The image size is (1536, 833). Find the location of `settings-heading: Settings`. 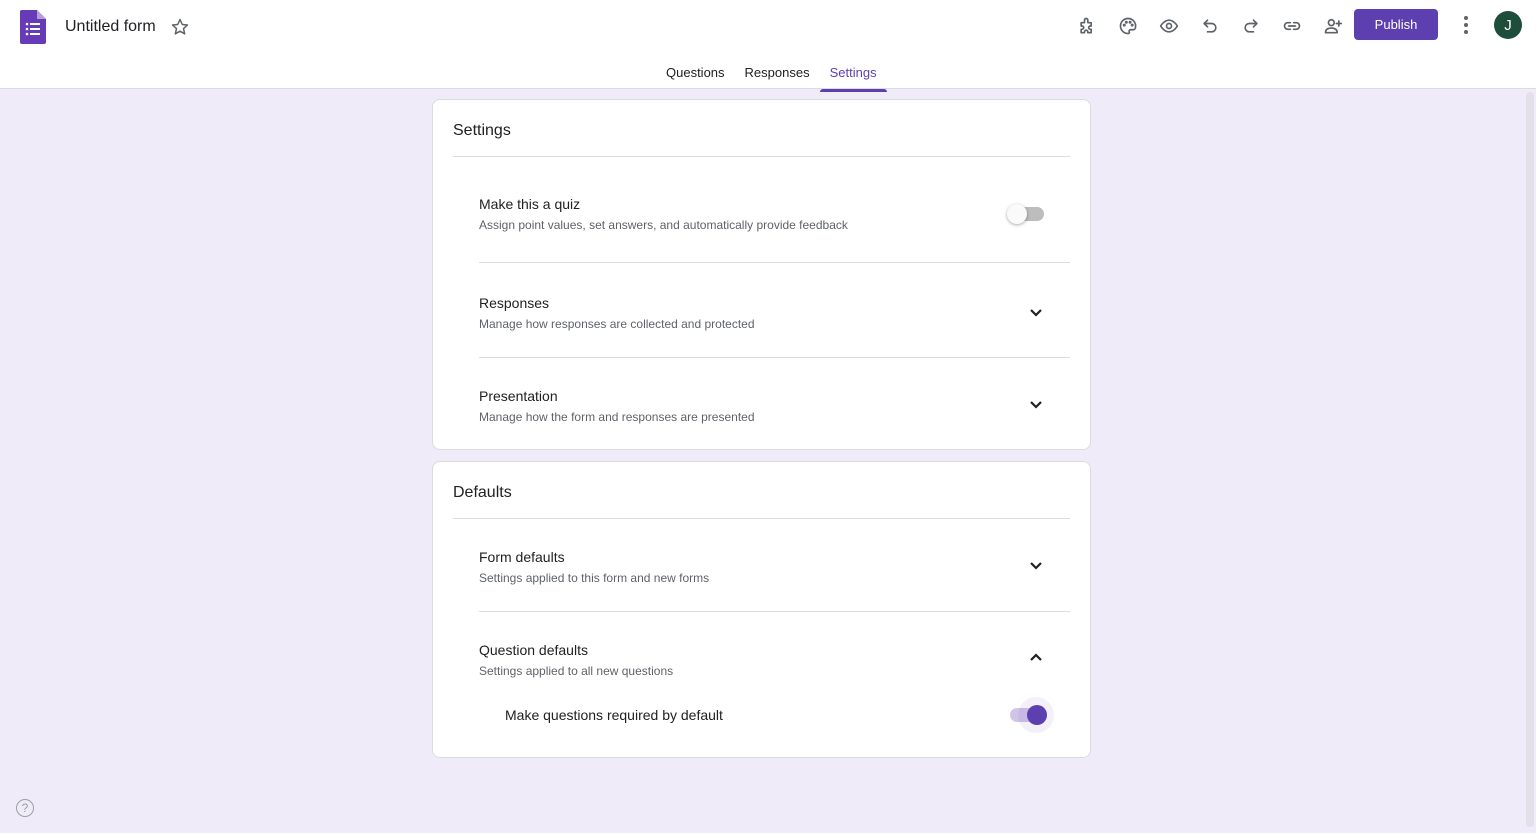

settings-heading: Settings is located at coordinates (761, 139).